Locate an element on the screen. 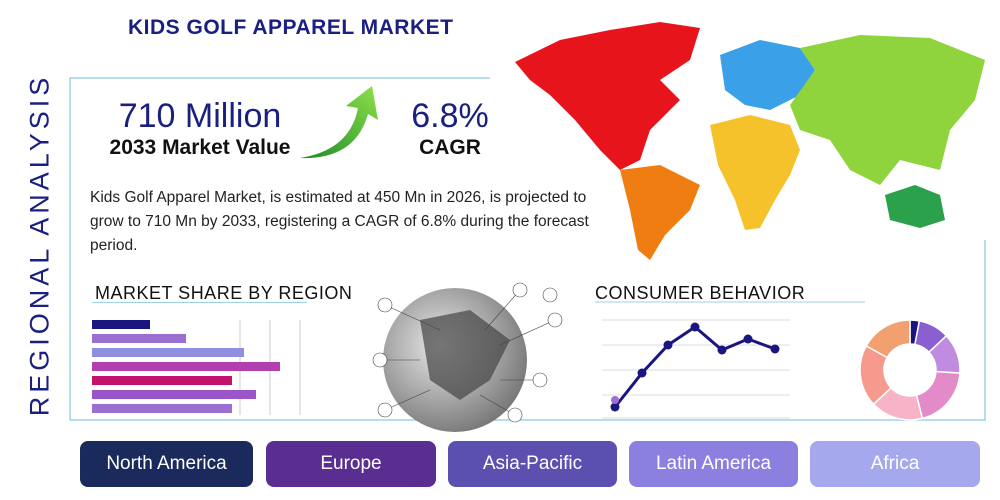 Image resolution: width=1000 pixels, height=500 pixels. donut-graphic is located at coordinates (910, 370).